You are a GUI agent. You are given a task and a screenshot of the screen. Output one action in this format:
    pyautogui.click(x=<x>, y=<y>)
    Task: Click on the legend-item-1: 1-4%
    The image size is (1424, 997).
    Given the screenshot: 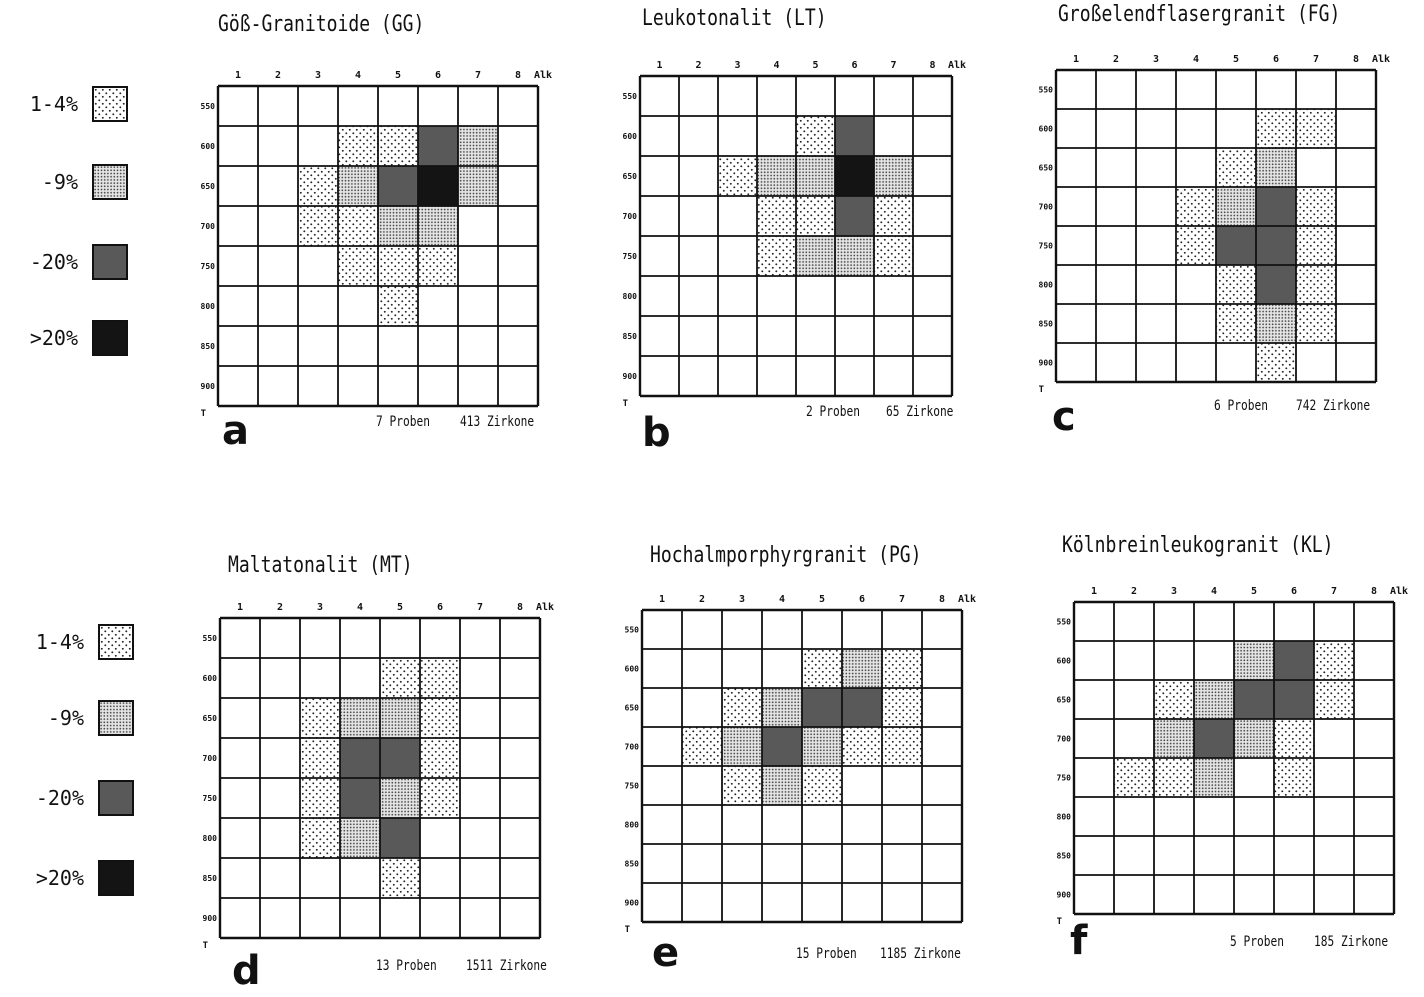 What is the action you would take?
    pyautogui.click(x=64, y=104)
    